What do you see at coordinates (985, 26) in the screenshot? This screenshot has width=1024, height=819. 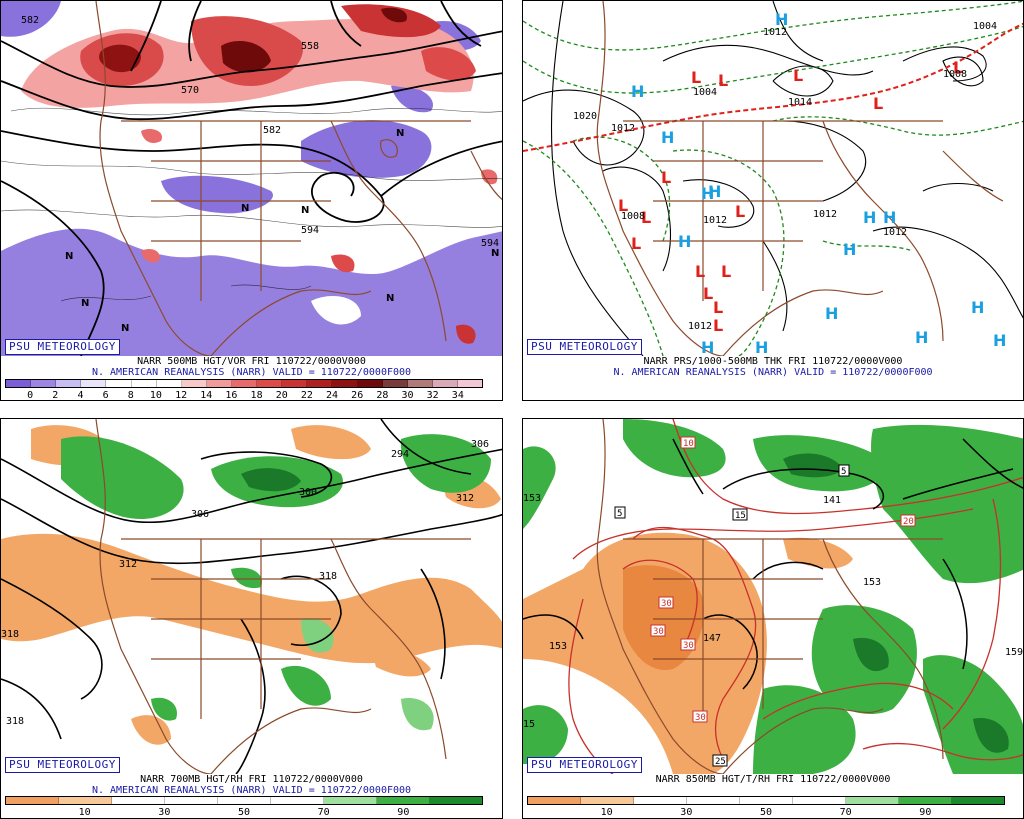 I see `pressure-label: 1004` at bounding box center [985, 26].